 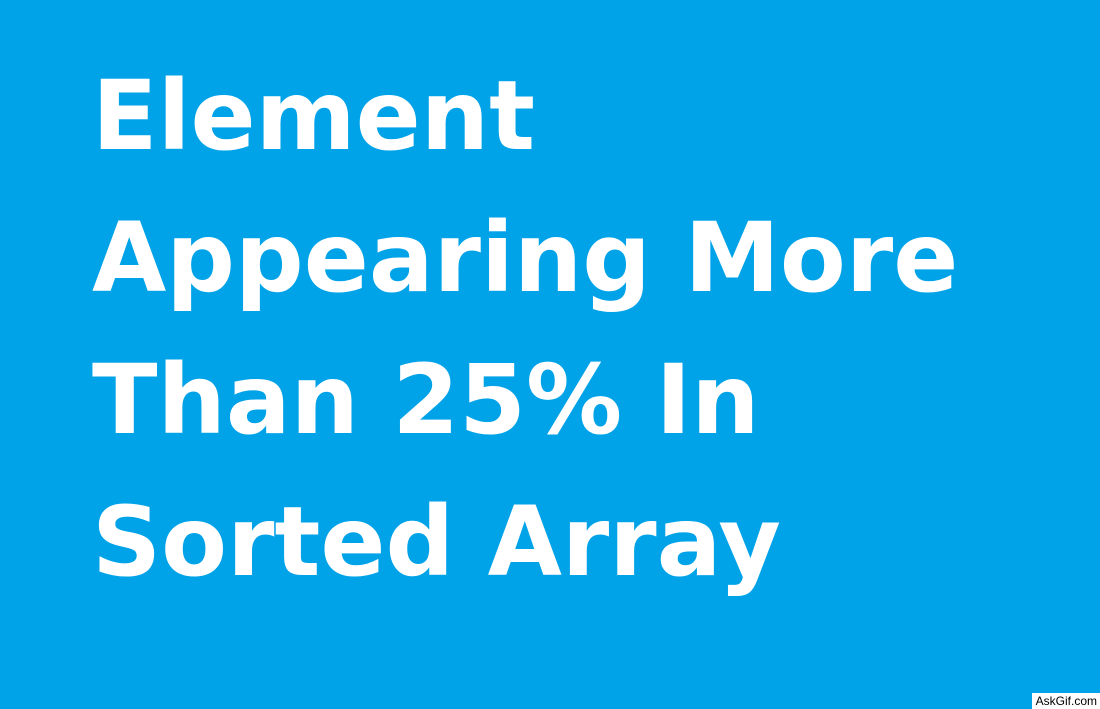 What do you see at coordinates (313, 116) in the screenshot?
I see `title-line-1: Element` at bounding box center [313, 116].